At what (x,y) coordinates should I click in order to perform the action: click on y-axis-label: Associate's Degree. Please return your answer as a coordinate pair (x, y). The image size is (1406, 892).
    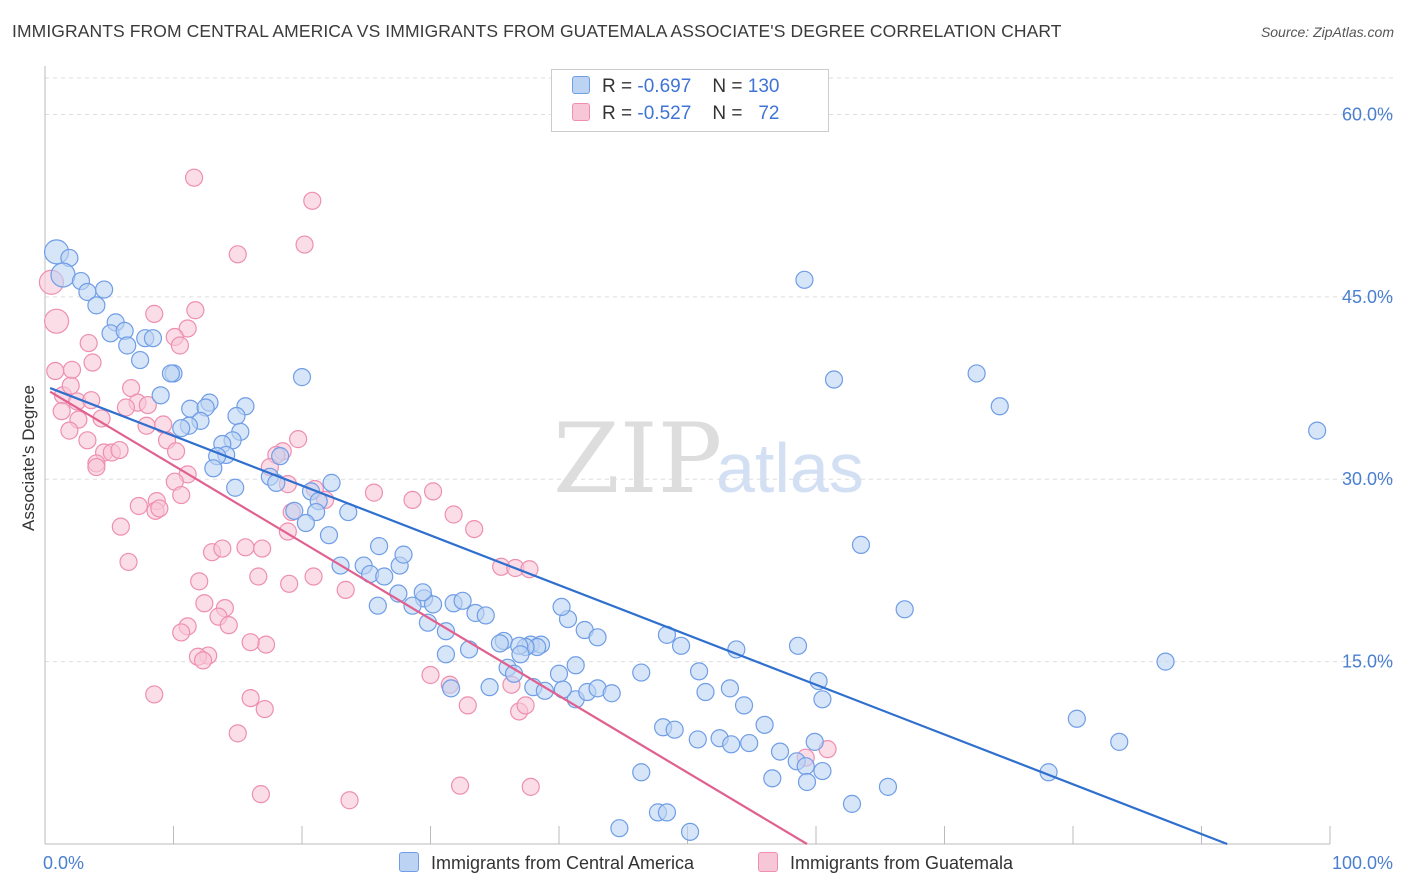
    Looking at the image, I should click on (28, 458).